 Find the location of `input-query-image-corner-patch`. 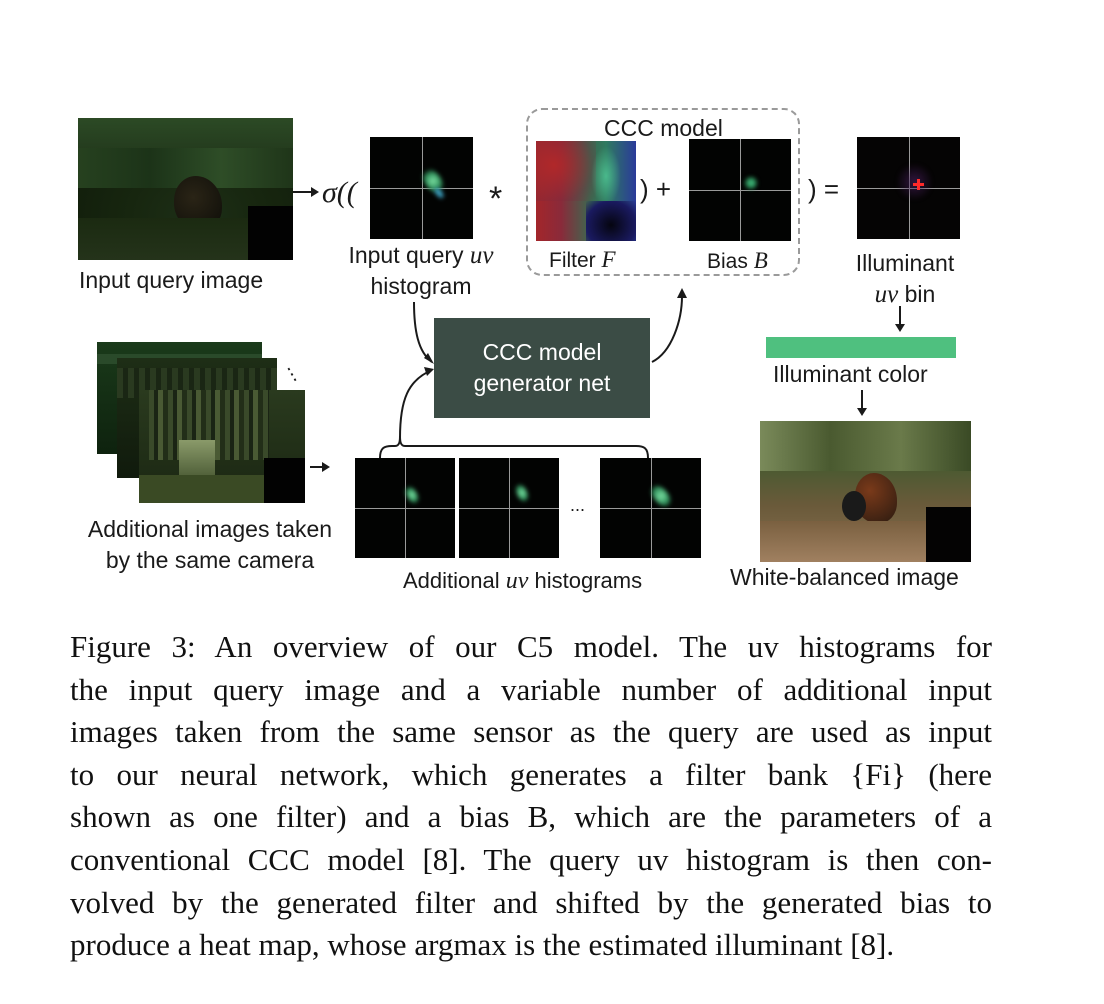

input-query-image-corner-patch is located at coordinates (270, 233).